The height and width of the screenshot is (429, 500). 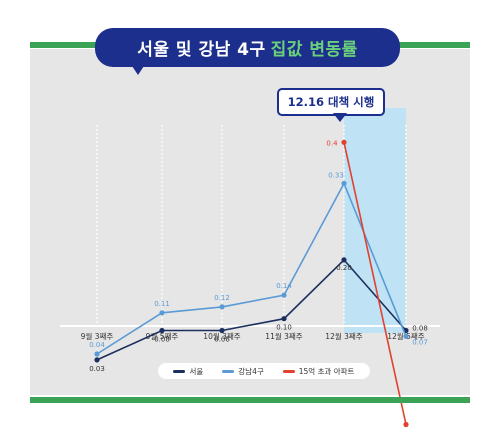 What do you see at coordinates (284, 328) in the screenshot?
I see `data-label-0-3: 0.10` at bounding box center [284, 328].